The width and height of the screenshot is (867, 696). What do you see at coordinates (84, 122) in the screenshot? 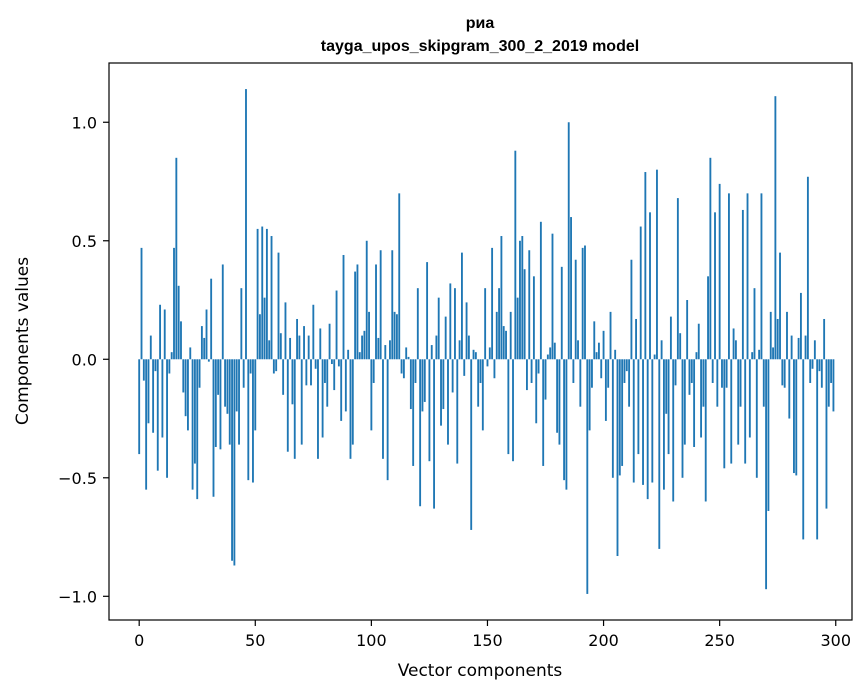
I see `y-tick-label: 1.0` at bounding box center [84, 122].